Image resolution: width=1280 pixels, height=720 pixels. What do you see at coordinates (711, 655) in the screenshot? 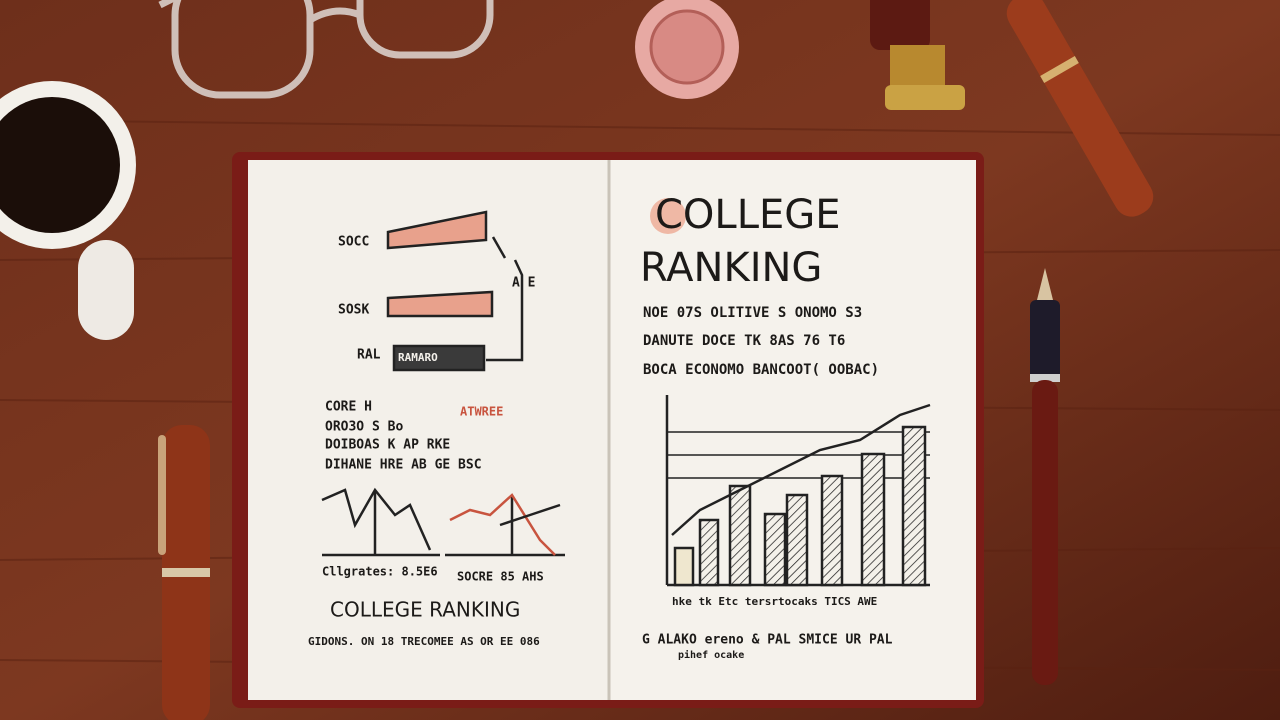
I see `footer: pihef ocake` at bounding box center [711, 655].